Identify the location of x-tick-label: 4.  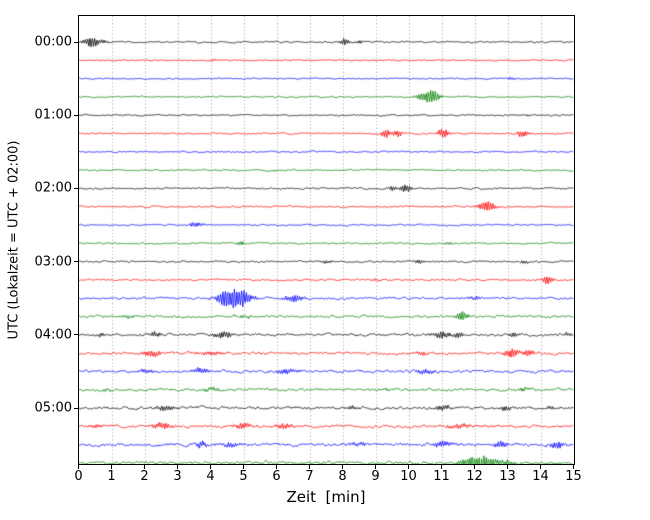
(210, 476).